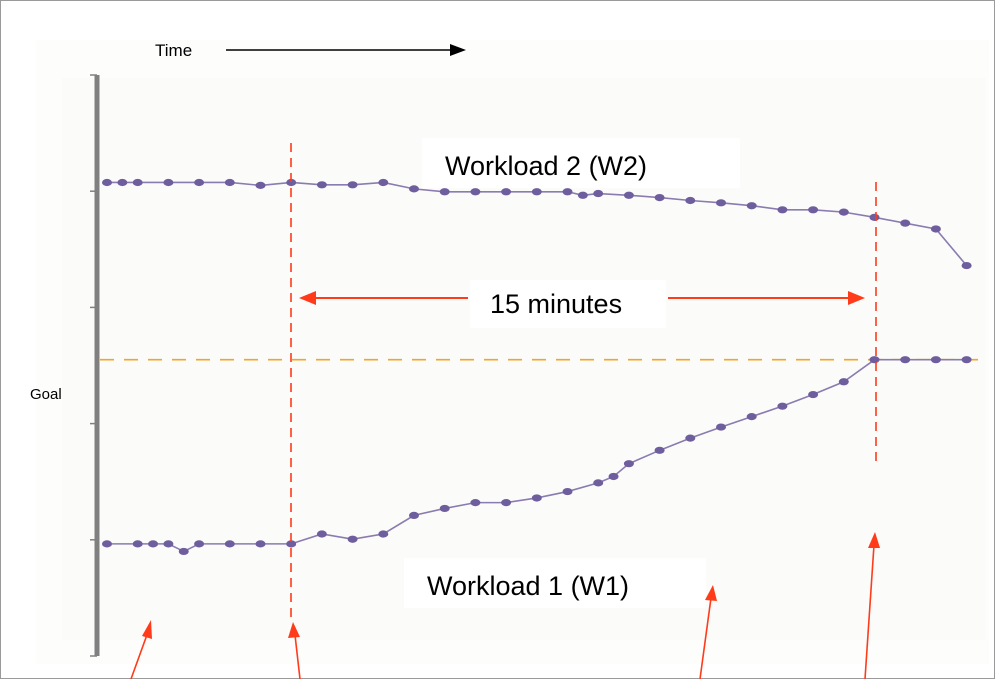 This screenshot has height=679, width=995. Describe the element at coordinates (528, 586) in the screenshot. I see `w1-label: Workload 1 (W1)` at that location.